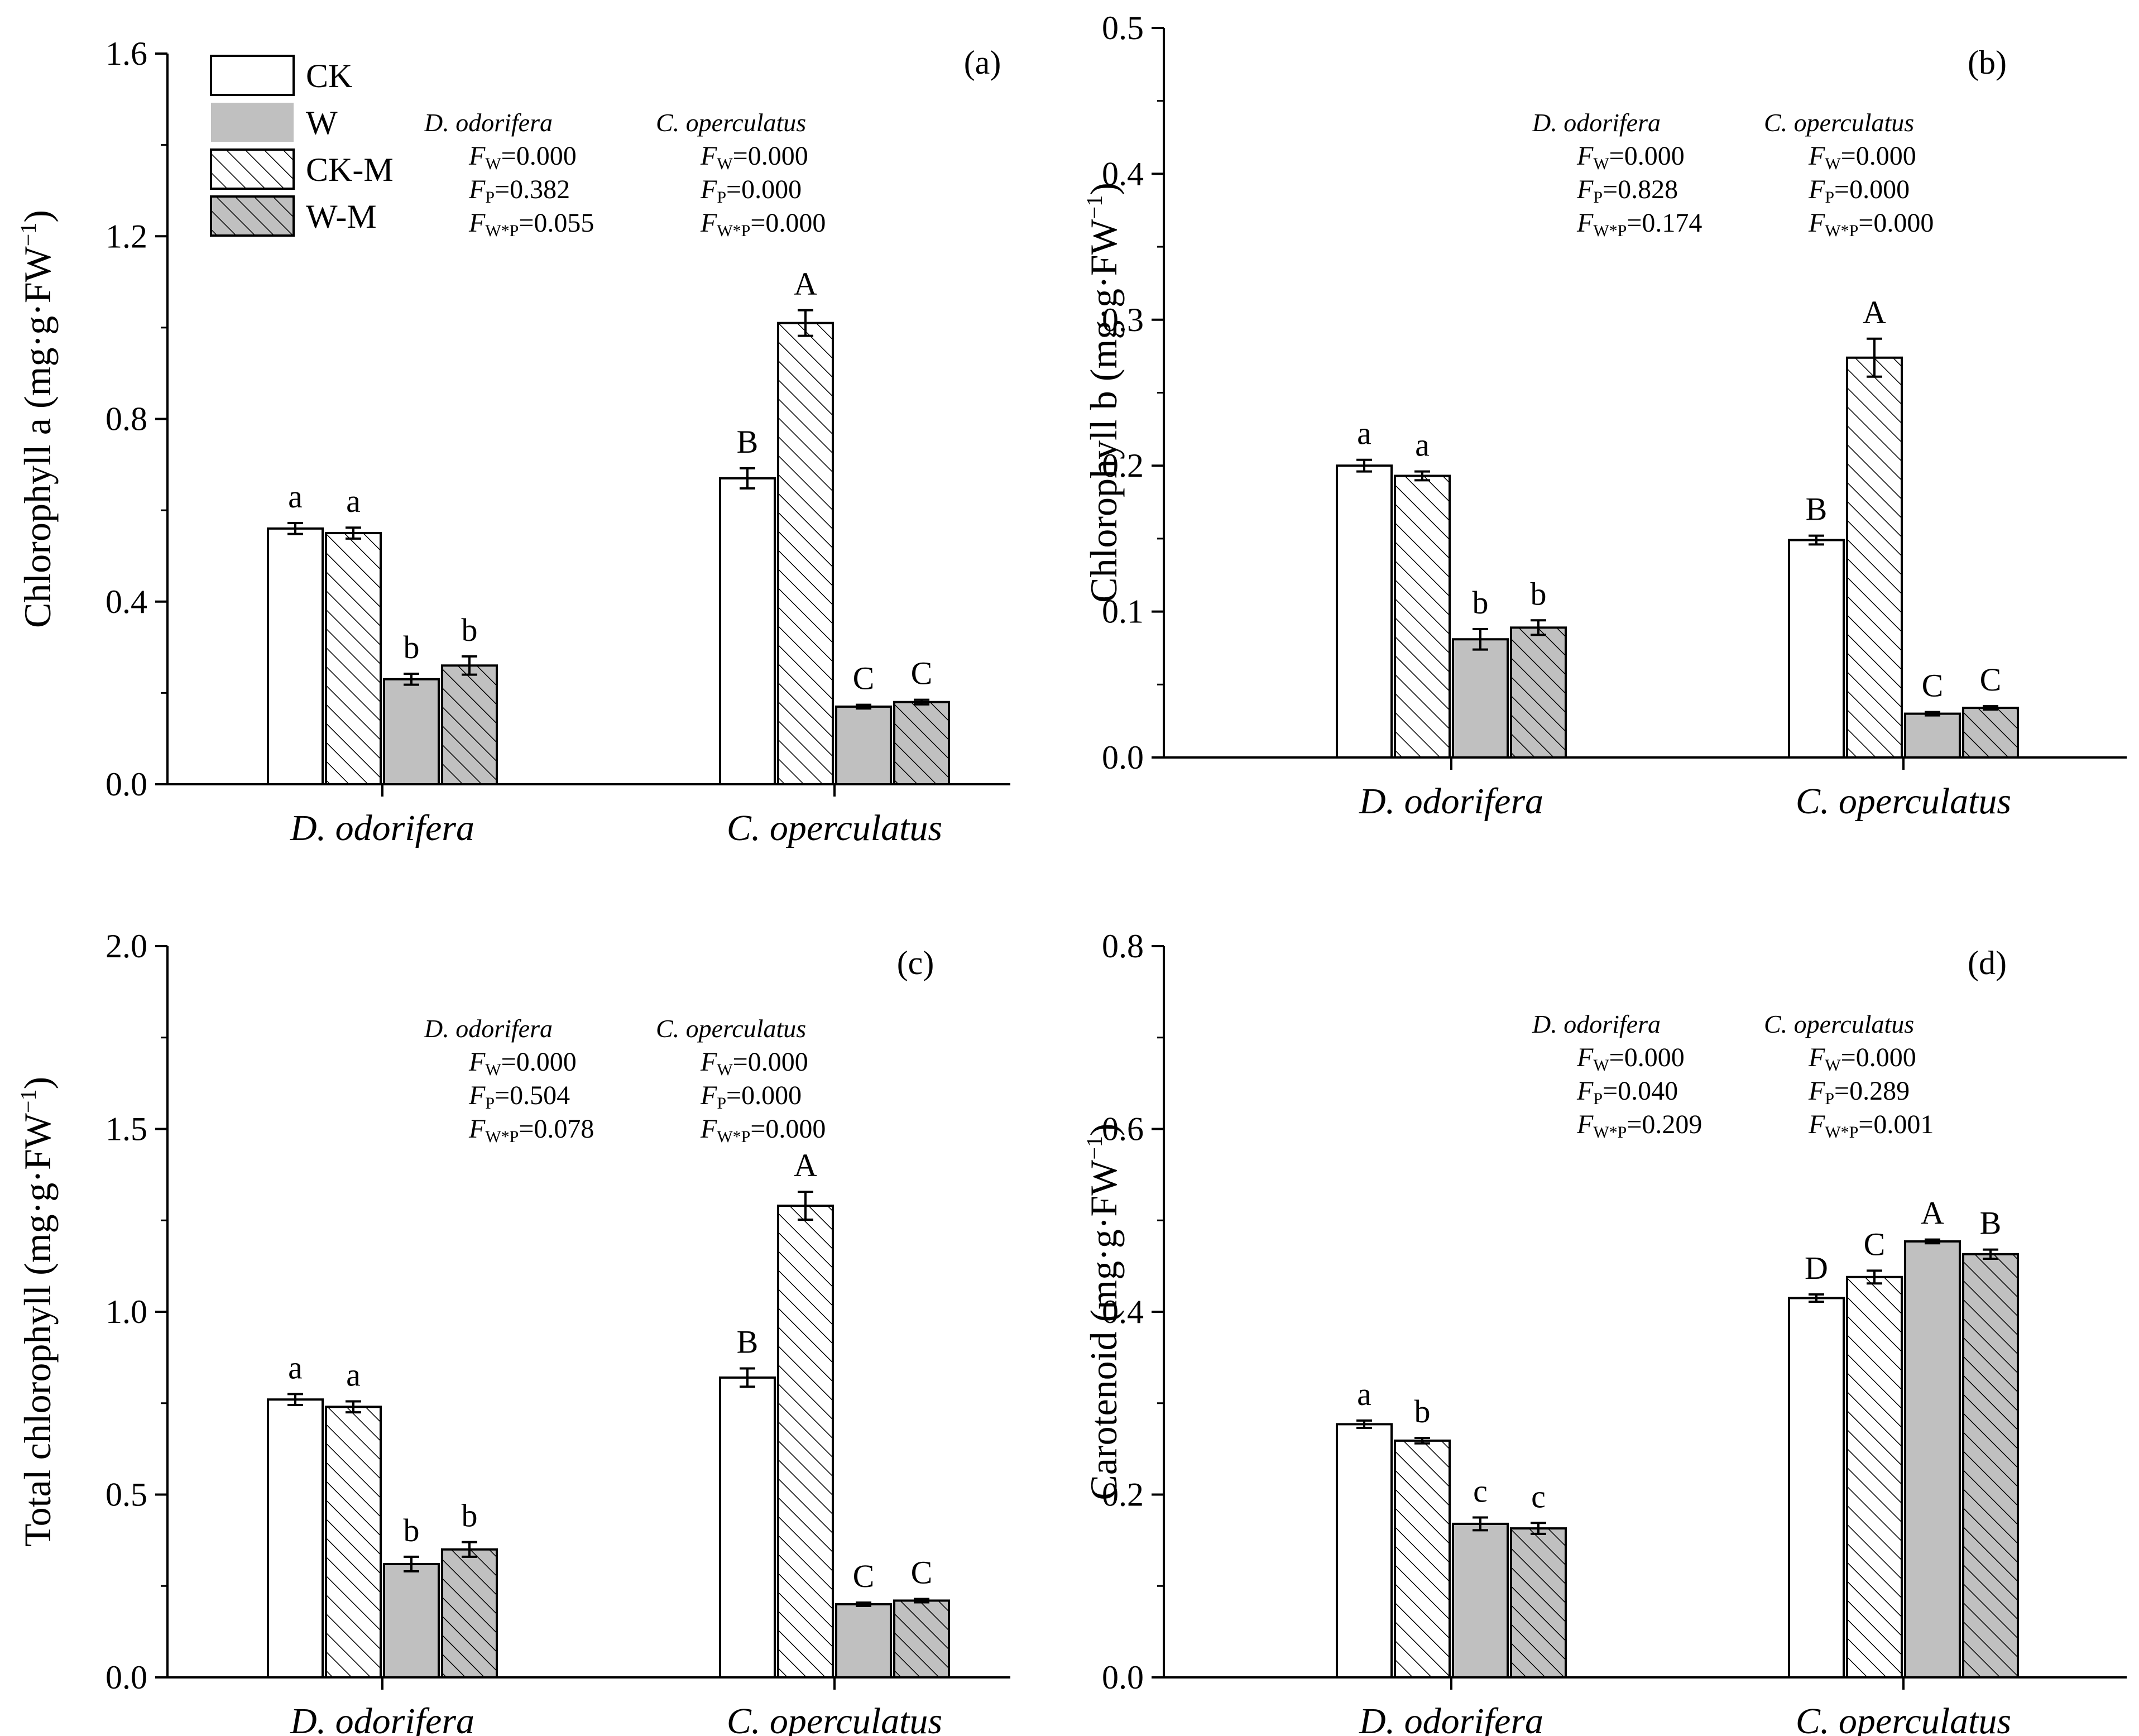 The image size is (2139, 1736). I want to click on panel-label: (c), so click(915, 962).